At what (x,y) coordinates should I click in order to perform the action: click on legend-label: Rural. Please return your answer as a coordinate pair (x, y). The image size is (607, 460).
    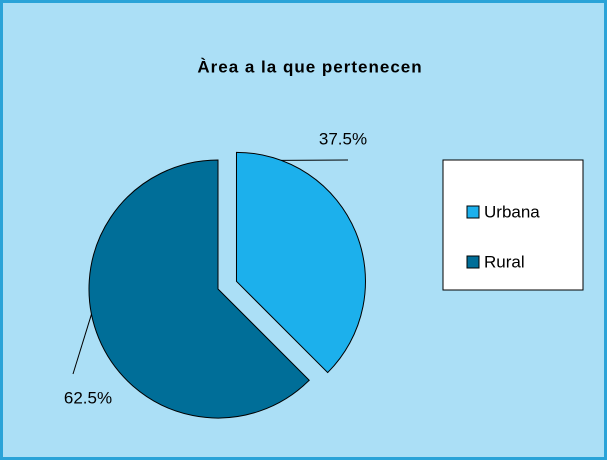
    Looking at the image, I should click on (504, 261).